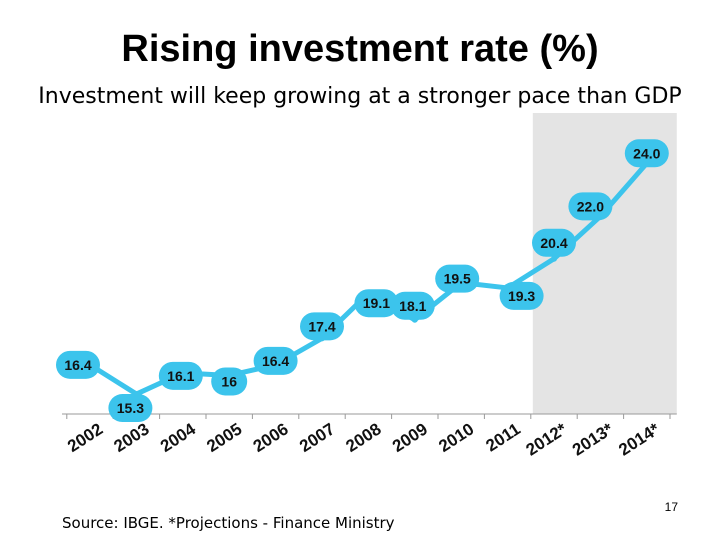  I want to click on x-tick-label: 2008, so click(364, 437).